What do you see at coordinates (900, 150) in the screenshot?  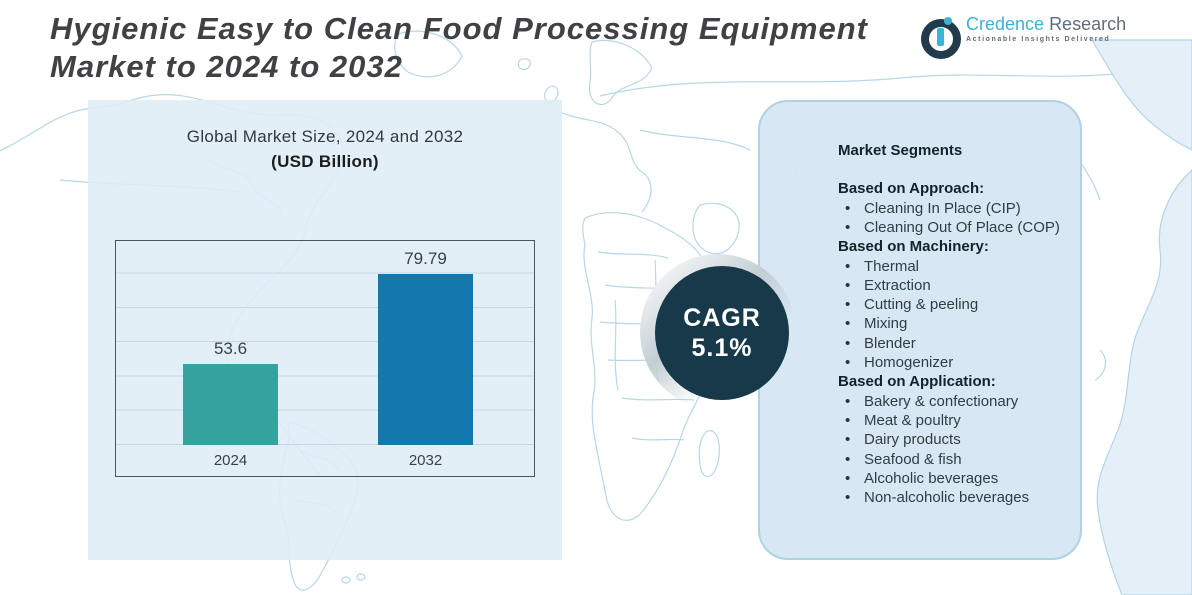 I see `segments-title: Market Segments` at bounding box center [900, 150].